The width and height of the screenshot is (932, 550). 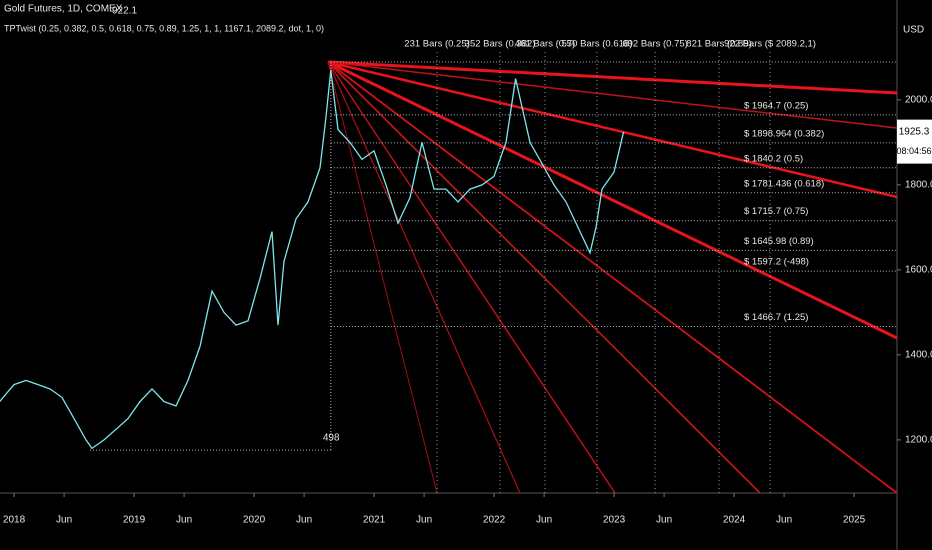 What do you see at coordinates (918, 440) in the screenshot?
I see `y-tick-label: 1200.0` at bounding box center [918, 440].